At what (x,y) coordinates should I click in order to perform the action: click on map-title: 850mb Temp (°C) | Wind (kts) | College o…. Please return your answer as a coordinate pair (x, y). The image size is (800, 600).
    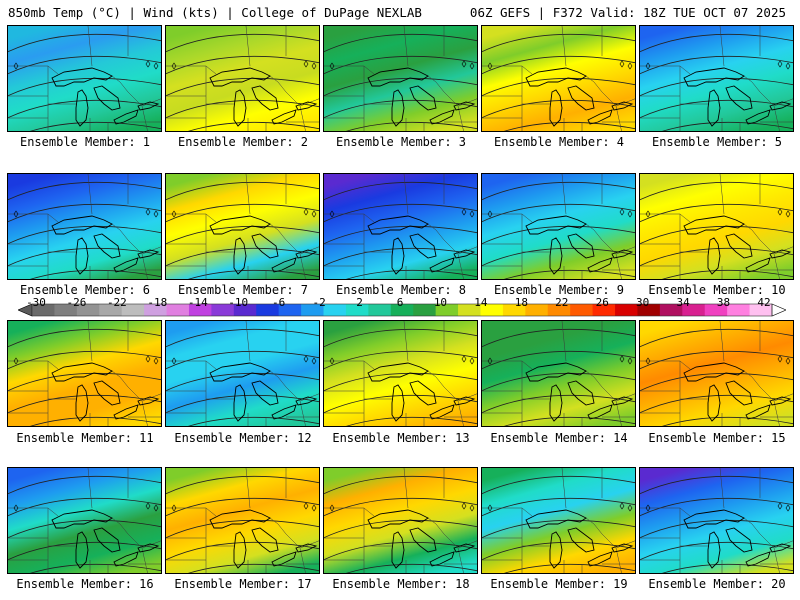
    Looking at the image, I should click on (215, 12).